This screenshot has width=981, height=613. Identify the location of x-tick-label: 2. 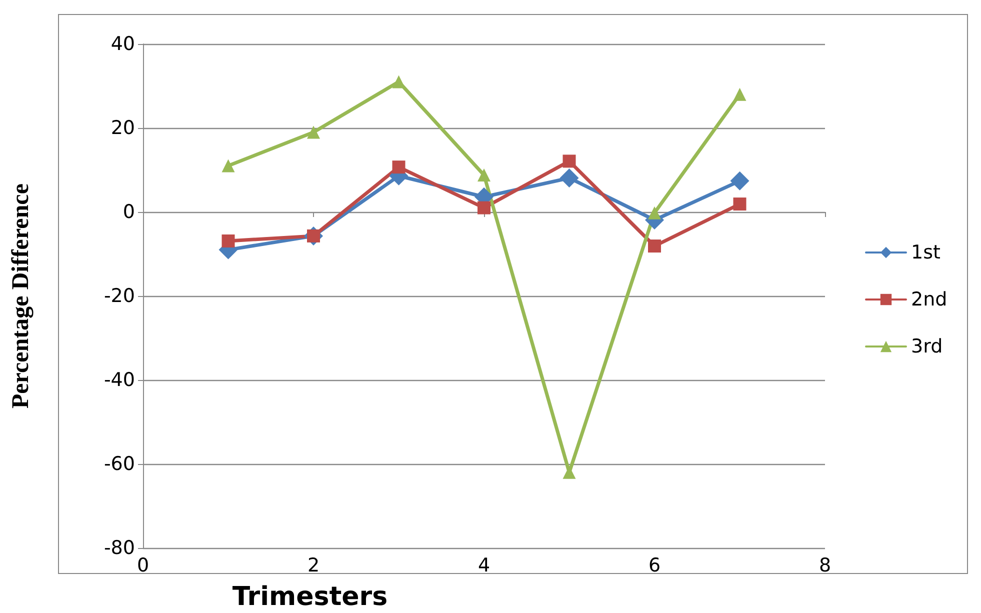
(313, 565).